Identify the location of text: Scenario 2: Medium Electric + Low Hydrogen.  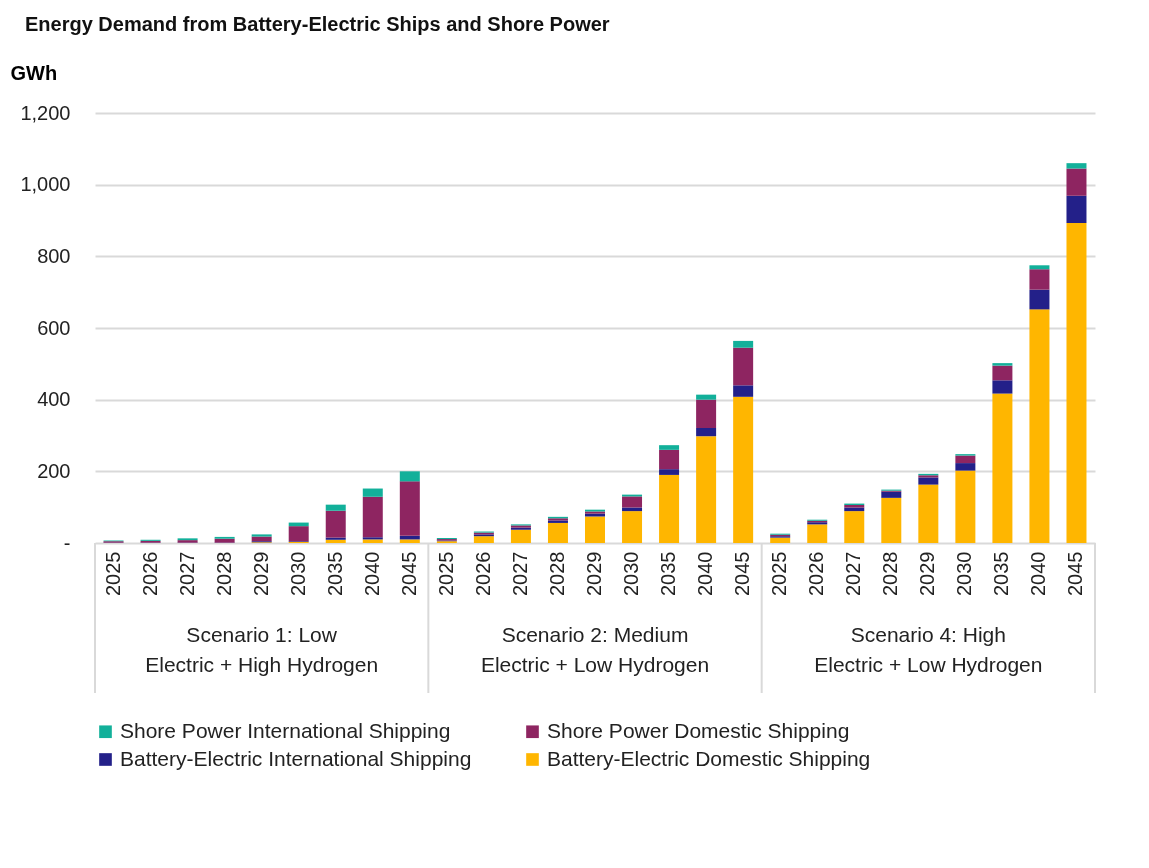
(595, 649).